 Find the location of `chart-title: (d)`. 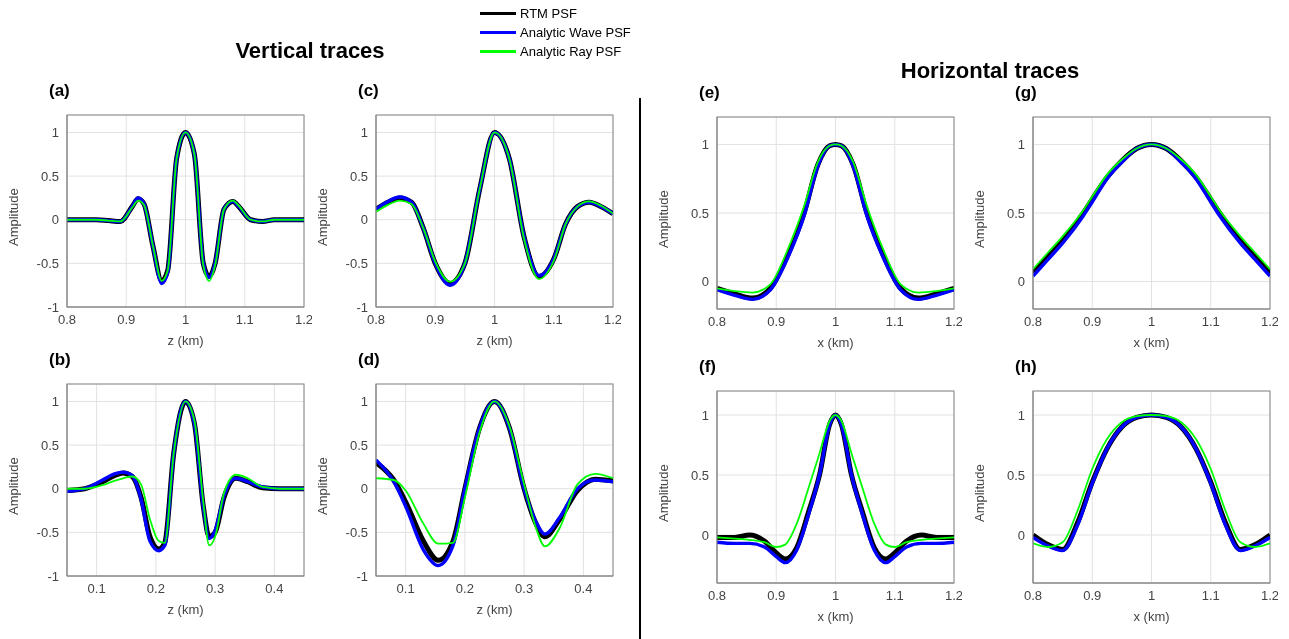

chart-title: (d) is located at coordinates (369, 360).